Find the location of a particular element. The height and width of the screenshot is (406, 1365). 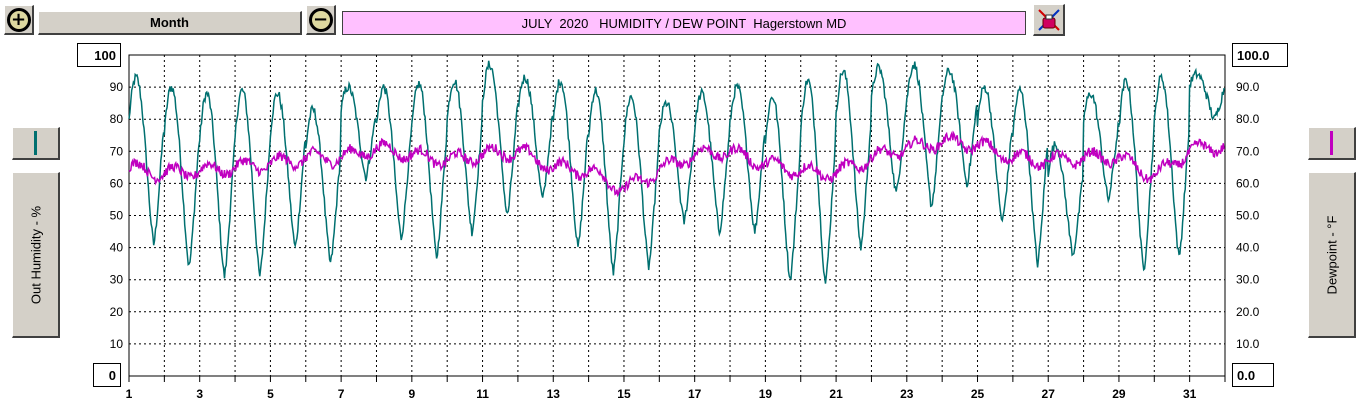

humidity-line-icon is located at coordinates (35, 143).